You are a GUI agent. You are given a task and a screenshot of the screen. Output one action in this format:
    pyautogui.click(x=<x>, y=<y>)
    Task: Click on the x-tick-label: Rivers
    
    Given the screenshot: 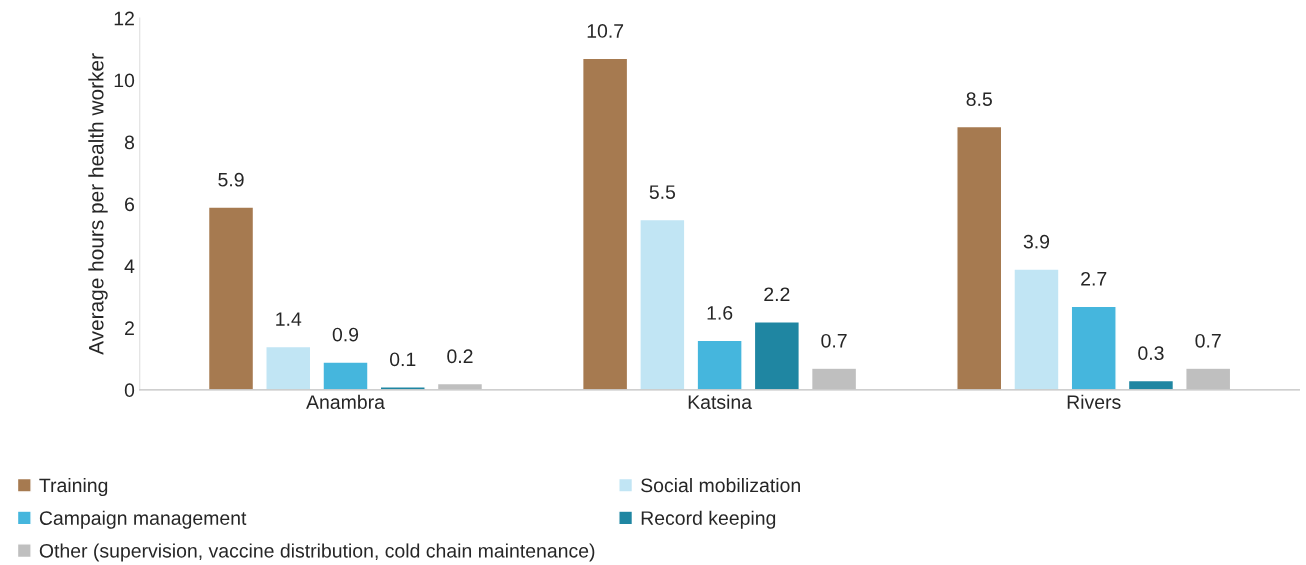 What is the action you would take?
    pyautogui.click(x=1094, y=401)
    